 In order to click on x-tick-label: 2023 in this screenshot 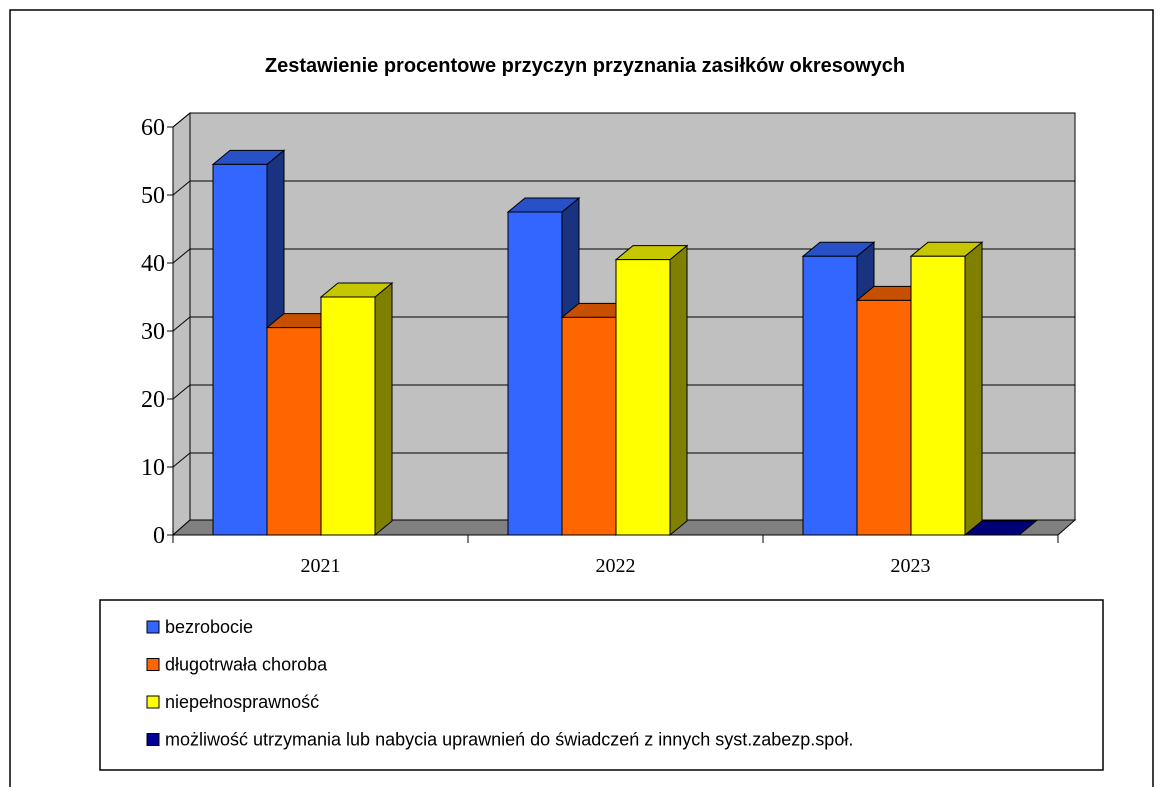, I will do `click(911, 566)`.